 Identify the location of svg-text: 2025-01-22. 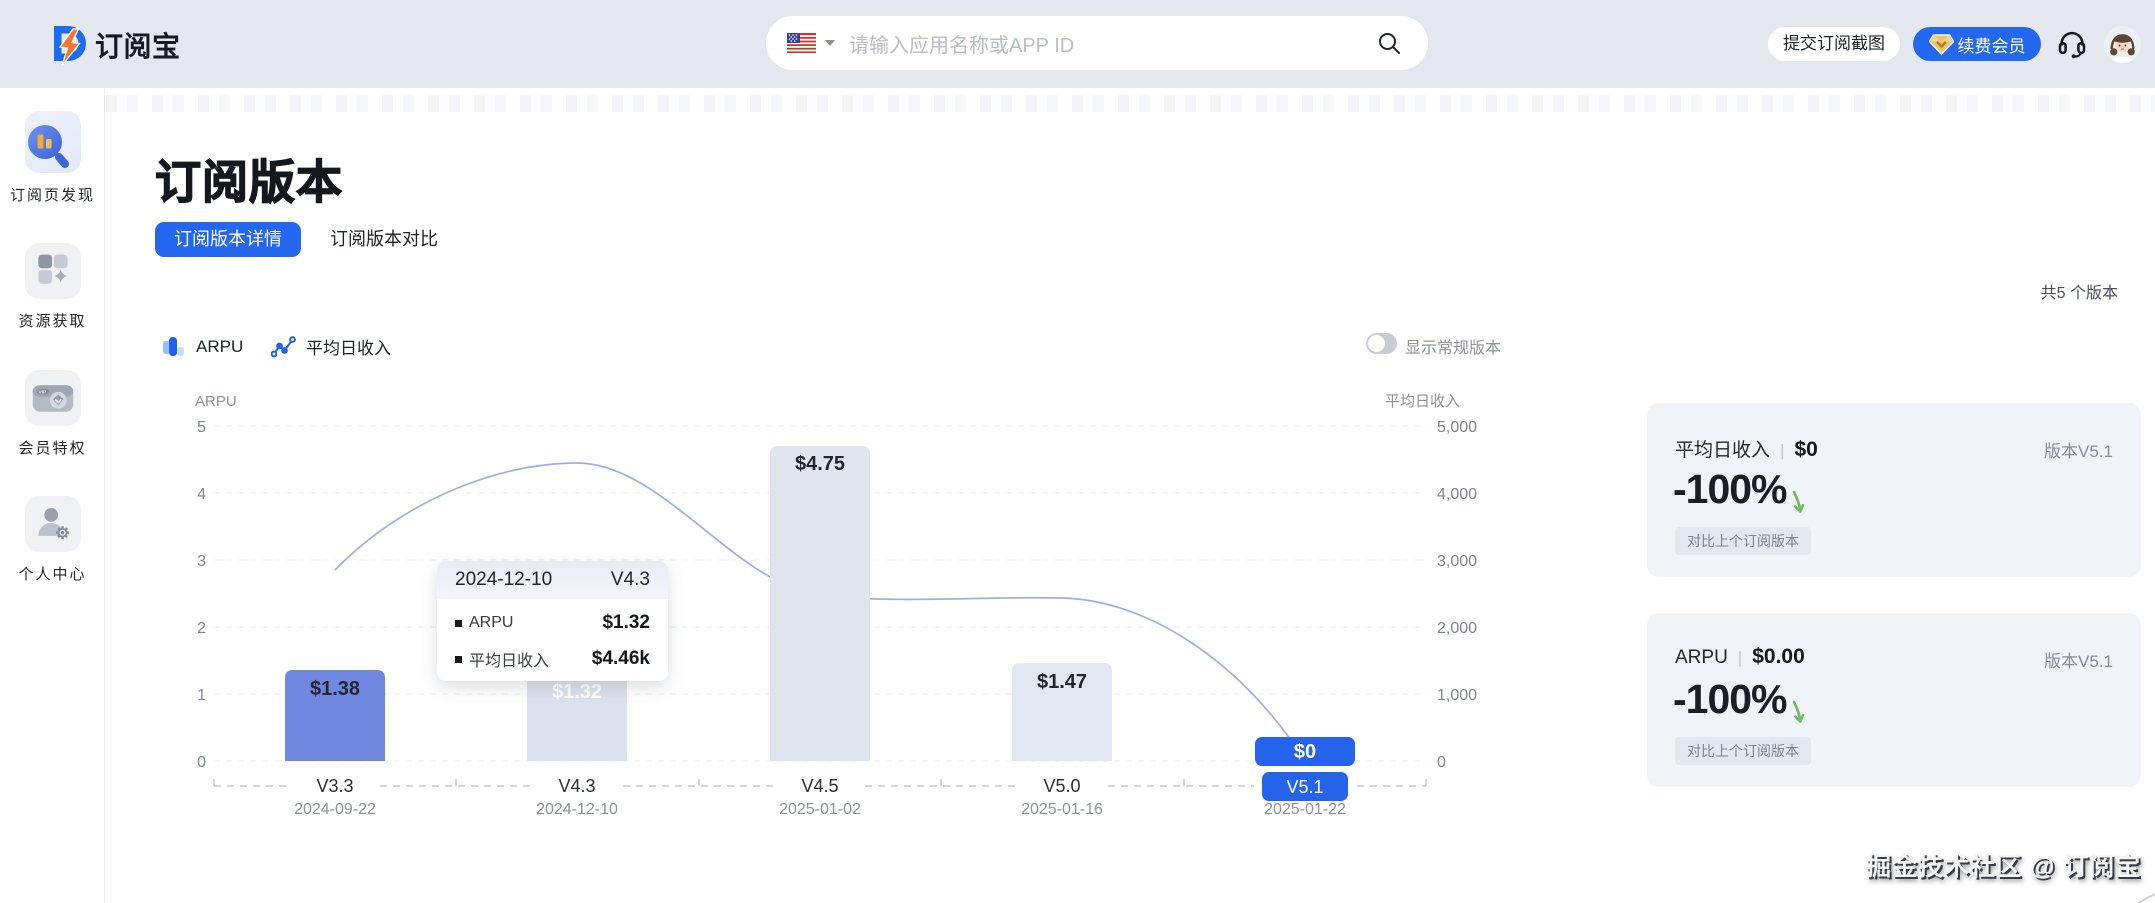
(1305, 809).